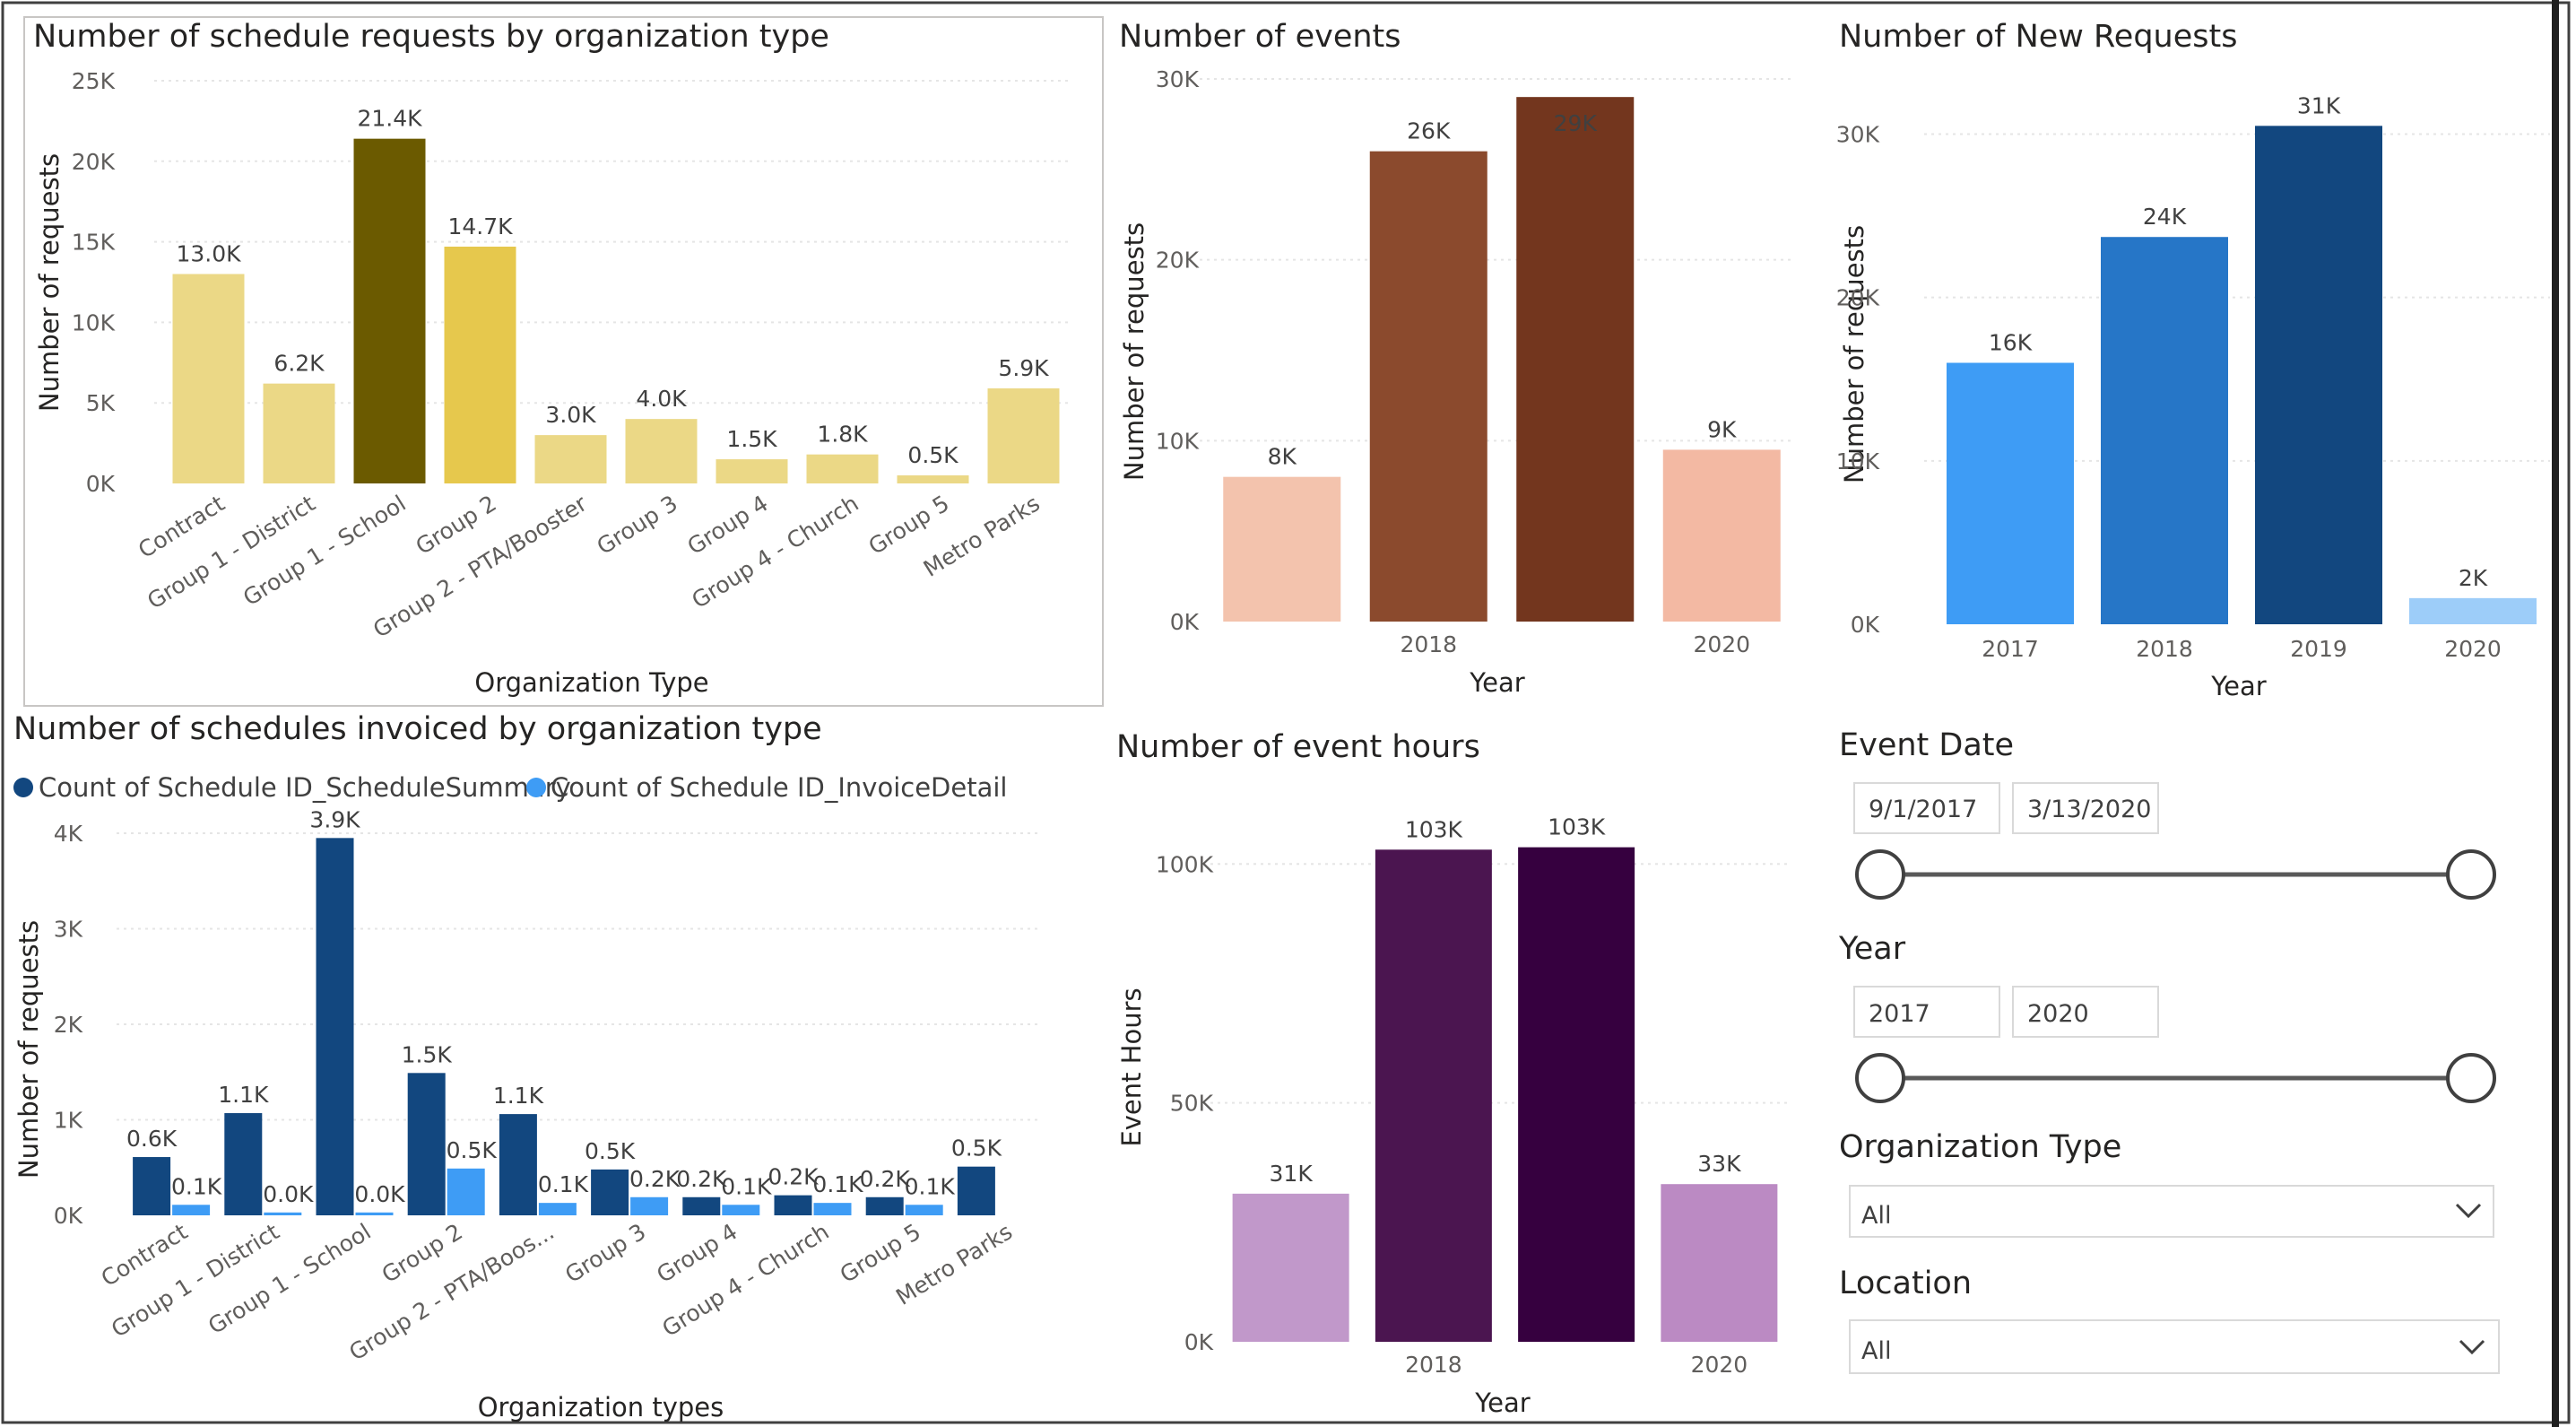 This screenshot has width=2576, height=1427. What do you see at coordinates (1434, 829) in the screenshot?
I see `data-label: 103K` at bounding box center [1434, 829].